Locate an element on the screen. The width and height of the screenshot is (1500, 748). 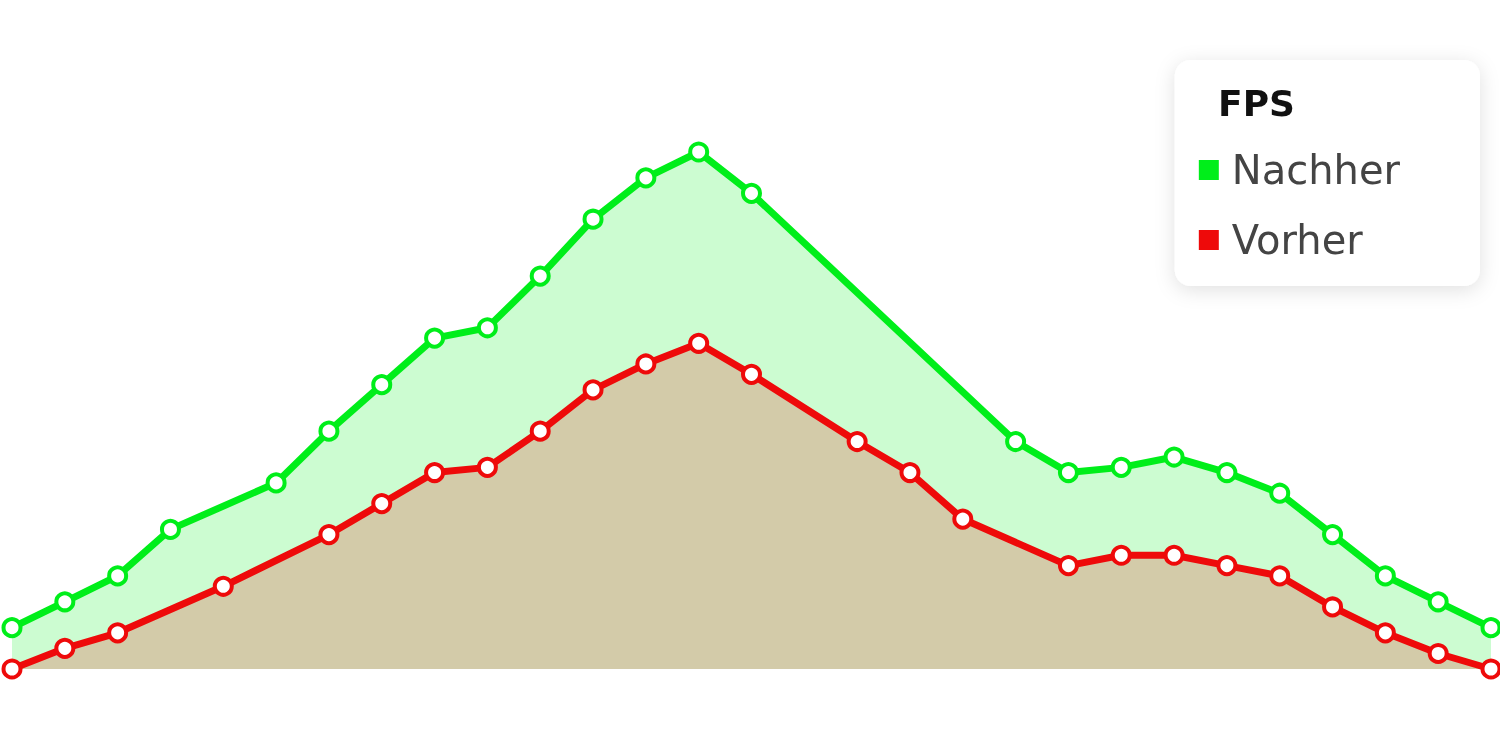
legend-title: FPS is located at coordinates (1256, 103).